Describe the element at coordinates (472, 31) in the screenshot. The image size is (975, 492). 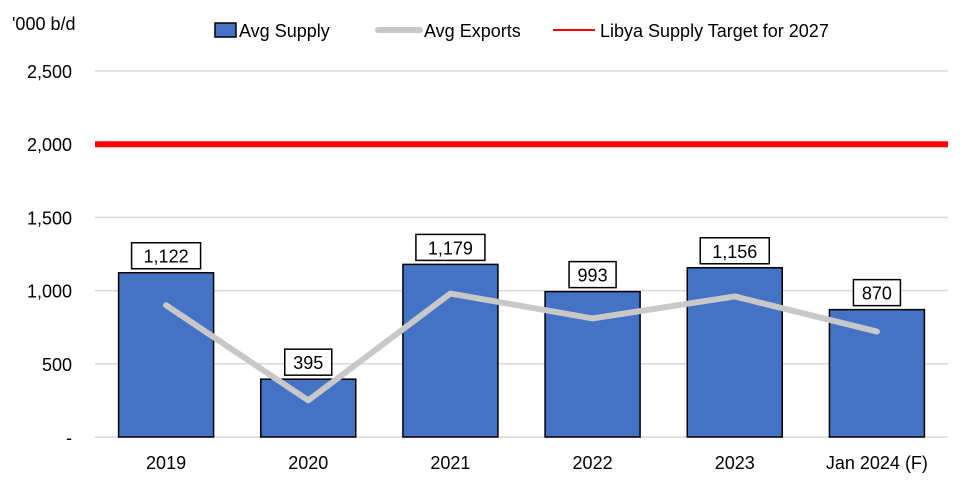
I see `legend-label-avg-exports: Avg Exports` at that location.